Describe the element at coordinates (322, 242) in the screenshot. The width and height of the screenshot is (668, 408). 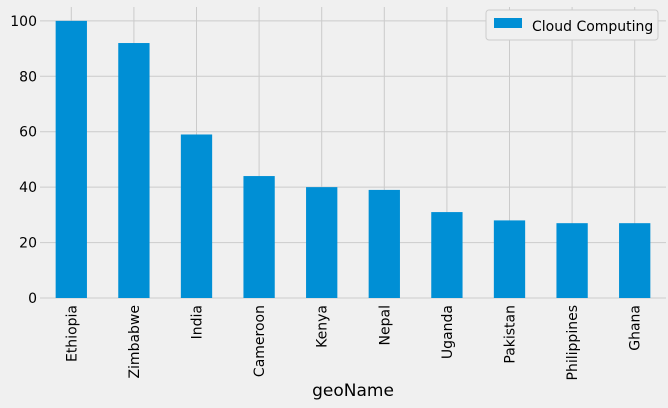
I see `bar-kenya` at that location.